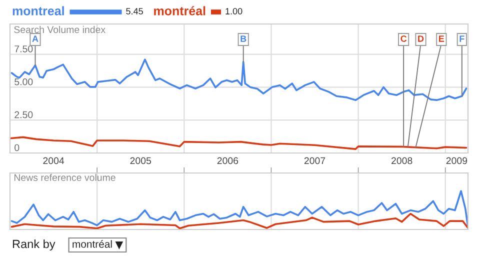 The width and height of the screenshot is (478, 260). What do you see at coordinates (23, 82) in the screenshot?
I see `y-tick-label: 5.00` at bounding box center [23, 82].